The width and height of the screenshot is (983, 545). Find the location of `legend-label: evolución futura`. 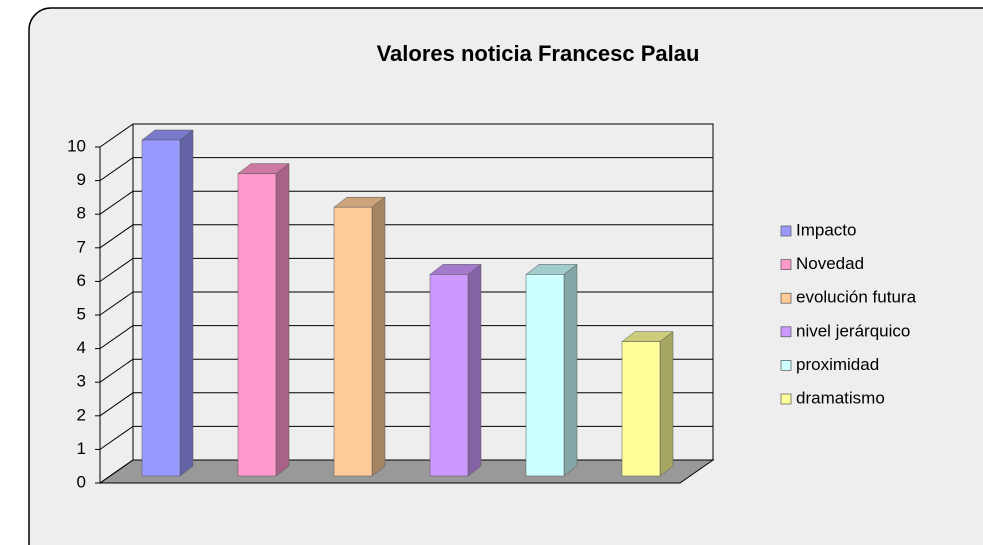

legend-label: evolución futura is located at coordinates (856, 297).